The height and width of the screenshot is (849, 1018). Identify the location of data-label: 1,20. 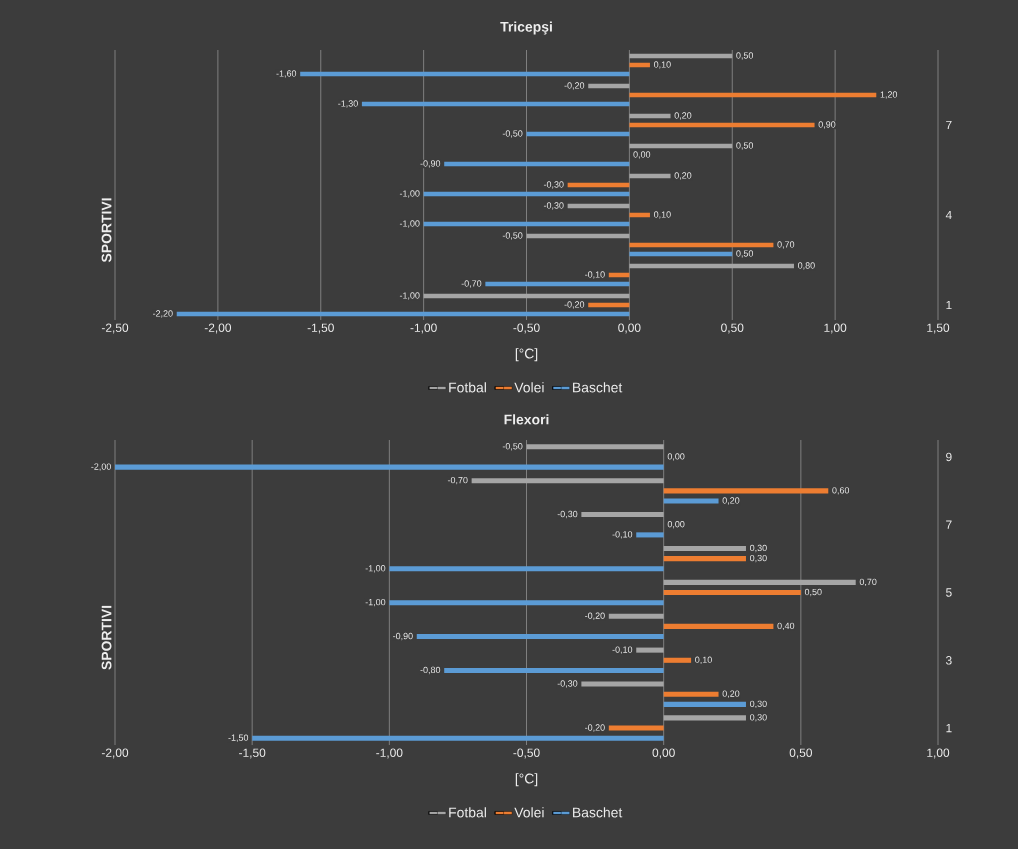
(889, 95).